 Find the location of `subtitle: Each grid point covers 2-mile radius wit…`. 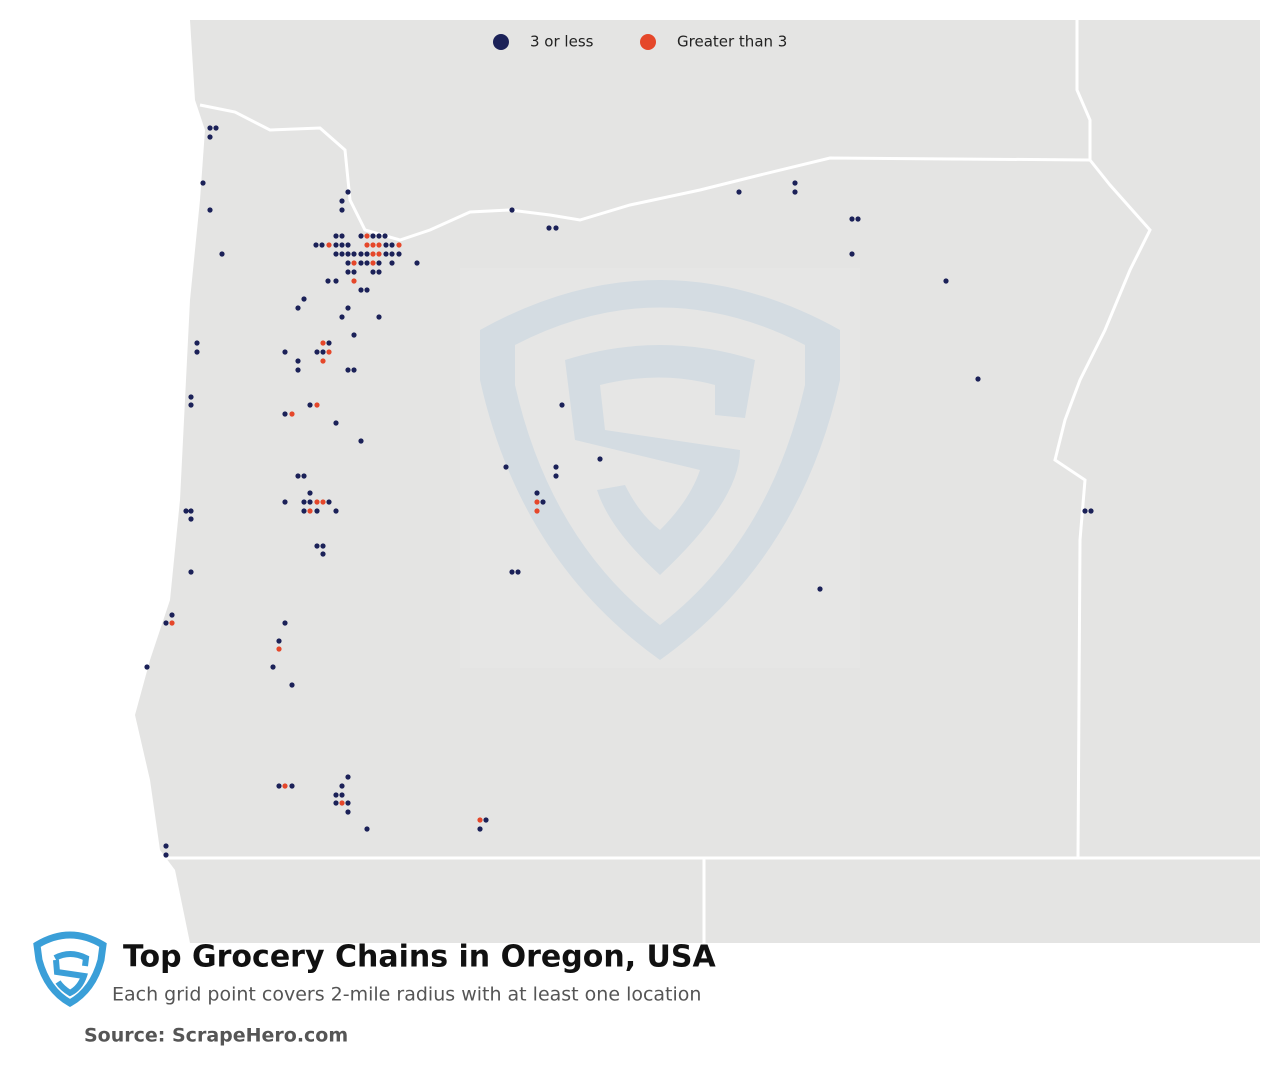

subtitle: Each grid point covers 2-mile radius wit… is located at coordinates (406, 995).